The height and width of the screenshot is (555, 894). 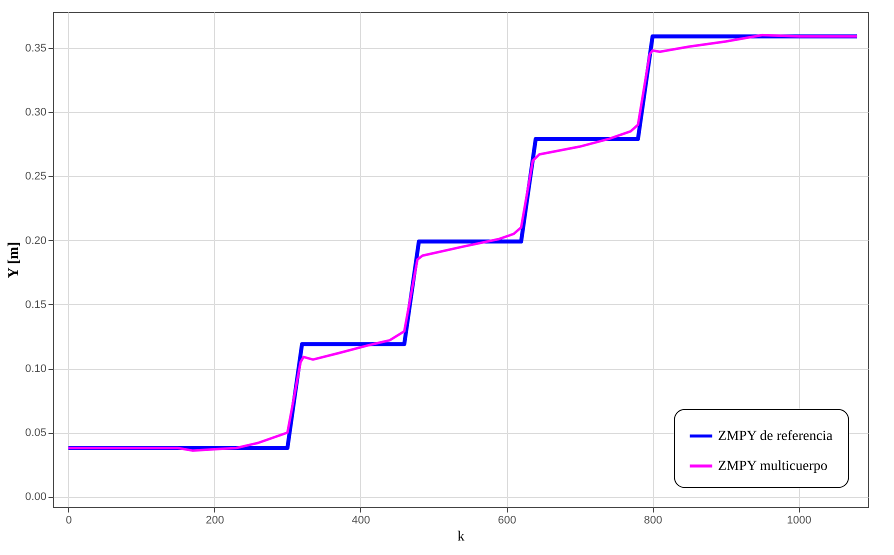 I want to click on x-tick-label: 400, so click(x=361, y=520).